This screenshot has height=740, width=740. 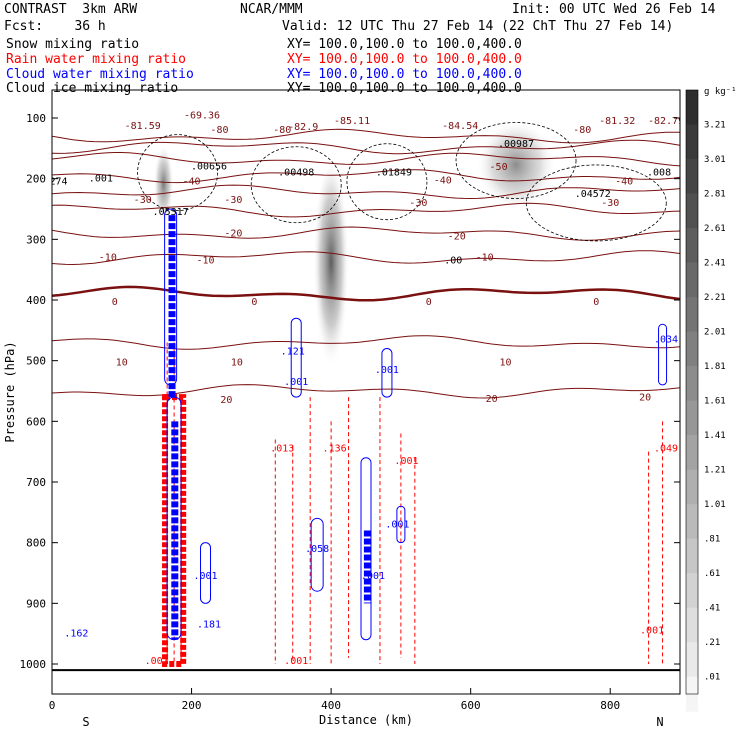 I want to click on colorbar-level-6: 2.01, so click(x=715, y=333).